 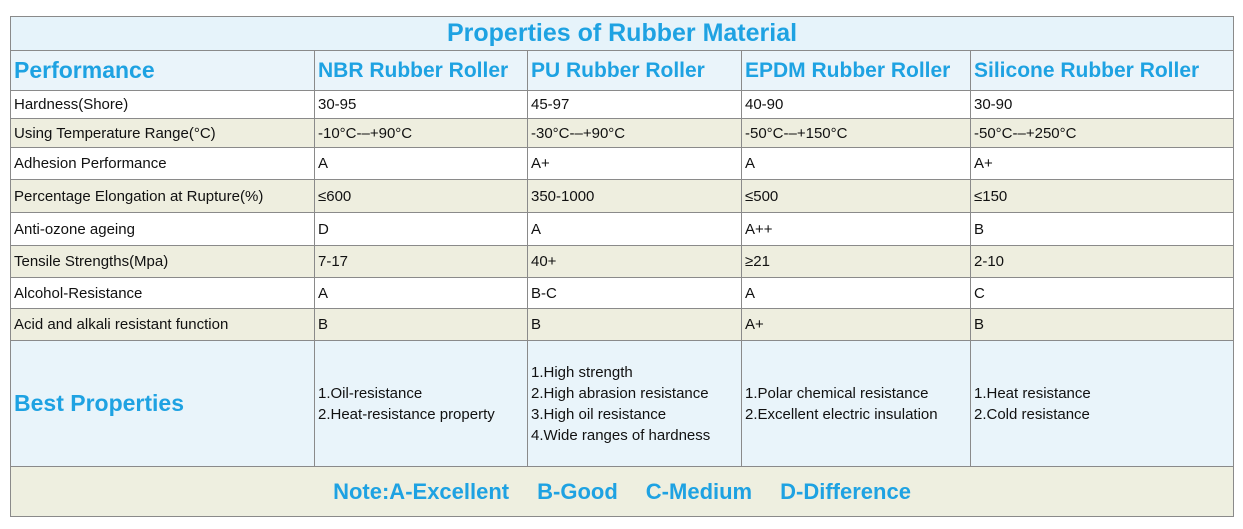 I want to click on data-row: Acid and alkali resistant function B B A+ B, so click(x=622, y=324).